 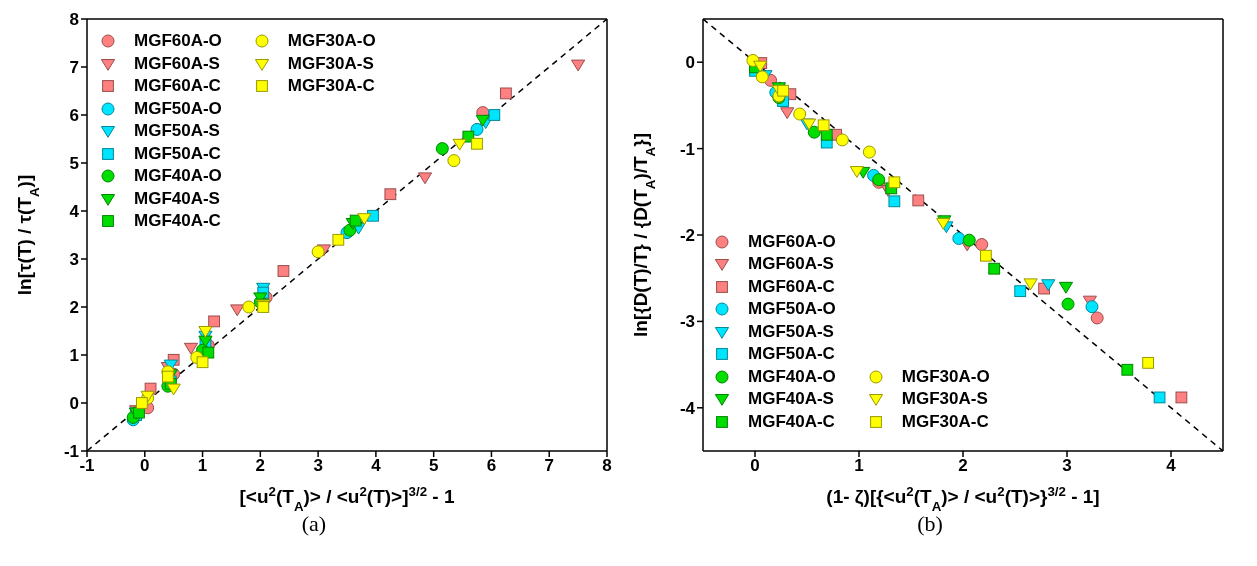 What do you see at coordinates (433, 466) in the screenshot?
I see `x-tick-label: 5` at bounding box center [433, 466].